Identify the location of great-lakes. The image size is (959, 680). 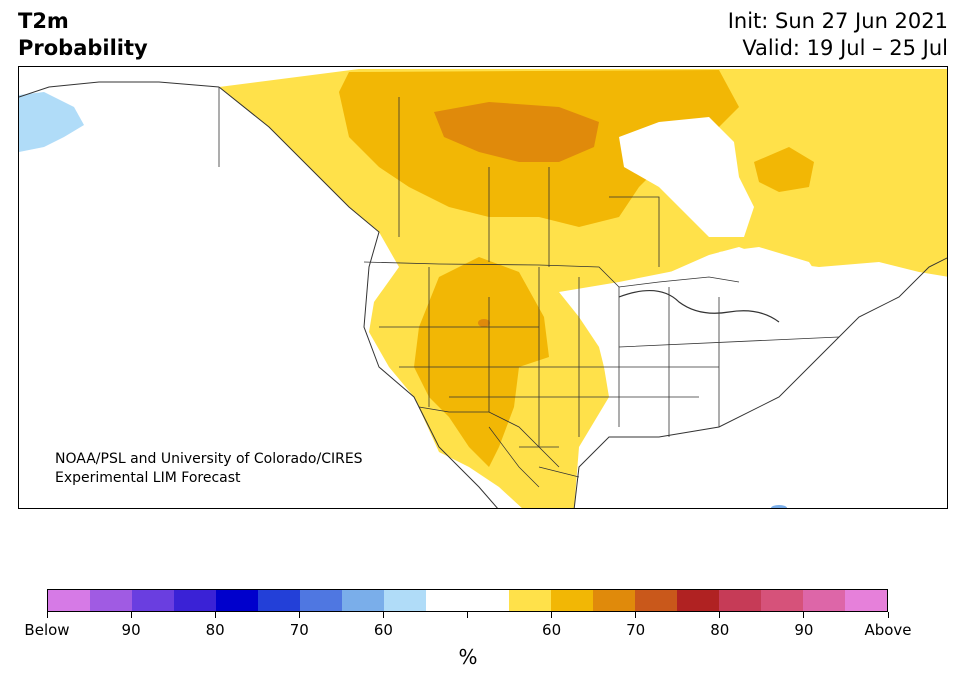
(699, 306).